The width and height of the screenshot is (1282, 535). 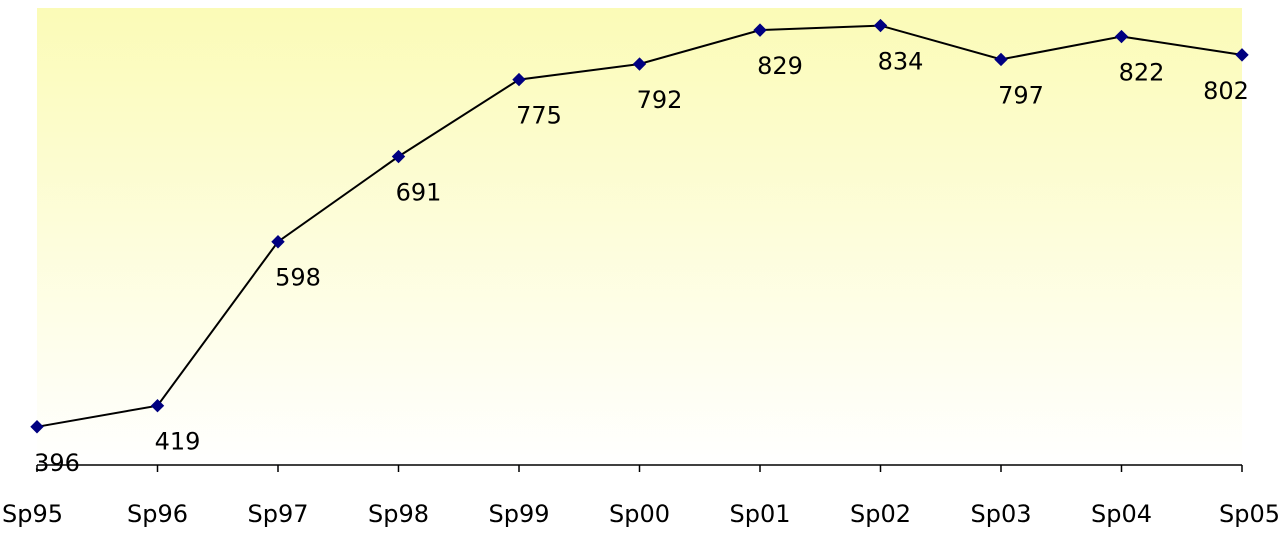 What do you see at coordinates (1249, 514) in the screenshot?
I see `x-tick-label: Sp05` at bounding box center [1249, 514].